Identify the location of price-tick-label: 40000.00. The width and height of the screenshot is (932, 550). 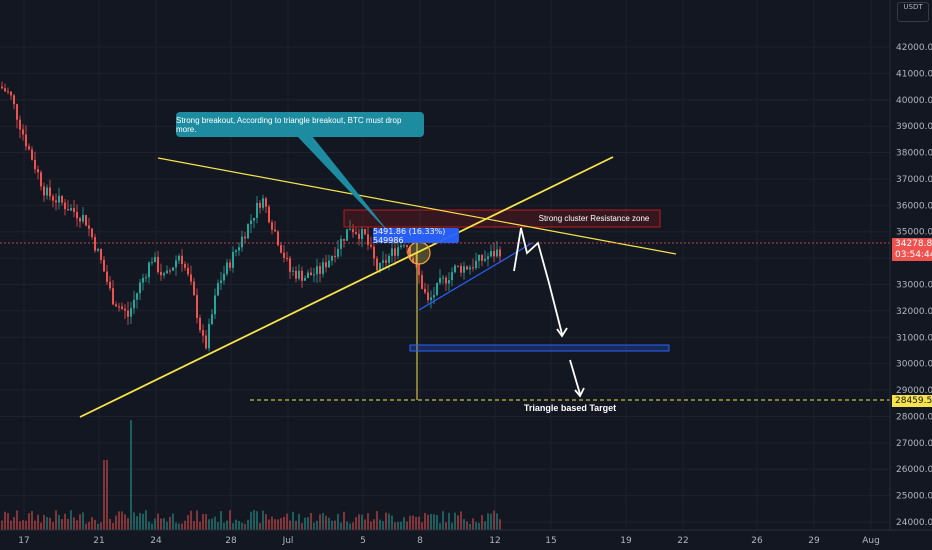
(914, 101).